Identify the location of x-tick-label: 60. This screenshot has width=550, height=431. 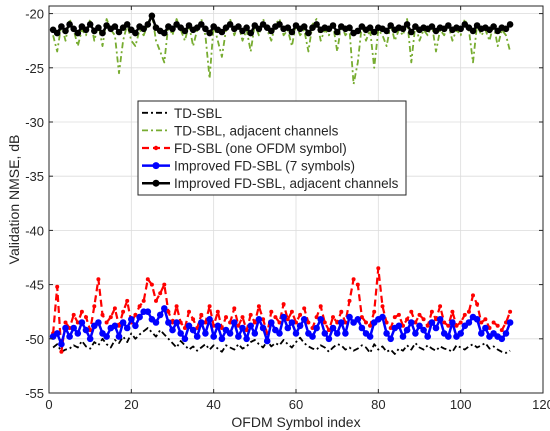
(296, 404).